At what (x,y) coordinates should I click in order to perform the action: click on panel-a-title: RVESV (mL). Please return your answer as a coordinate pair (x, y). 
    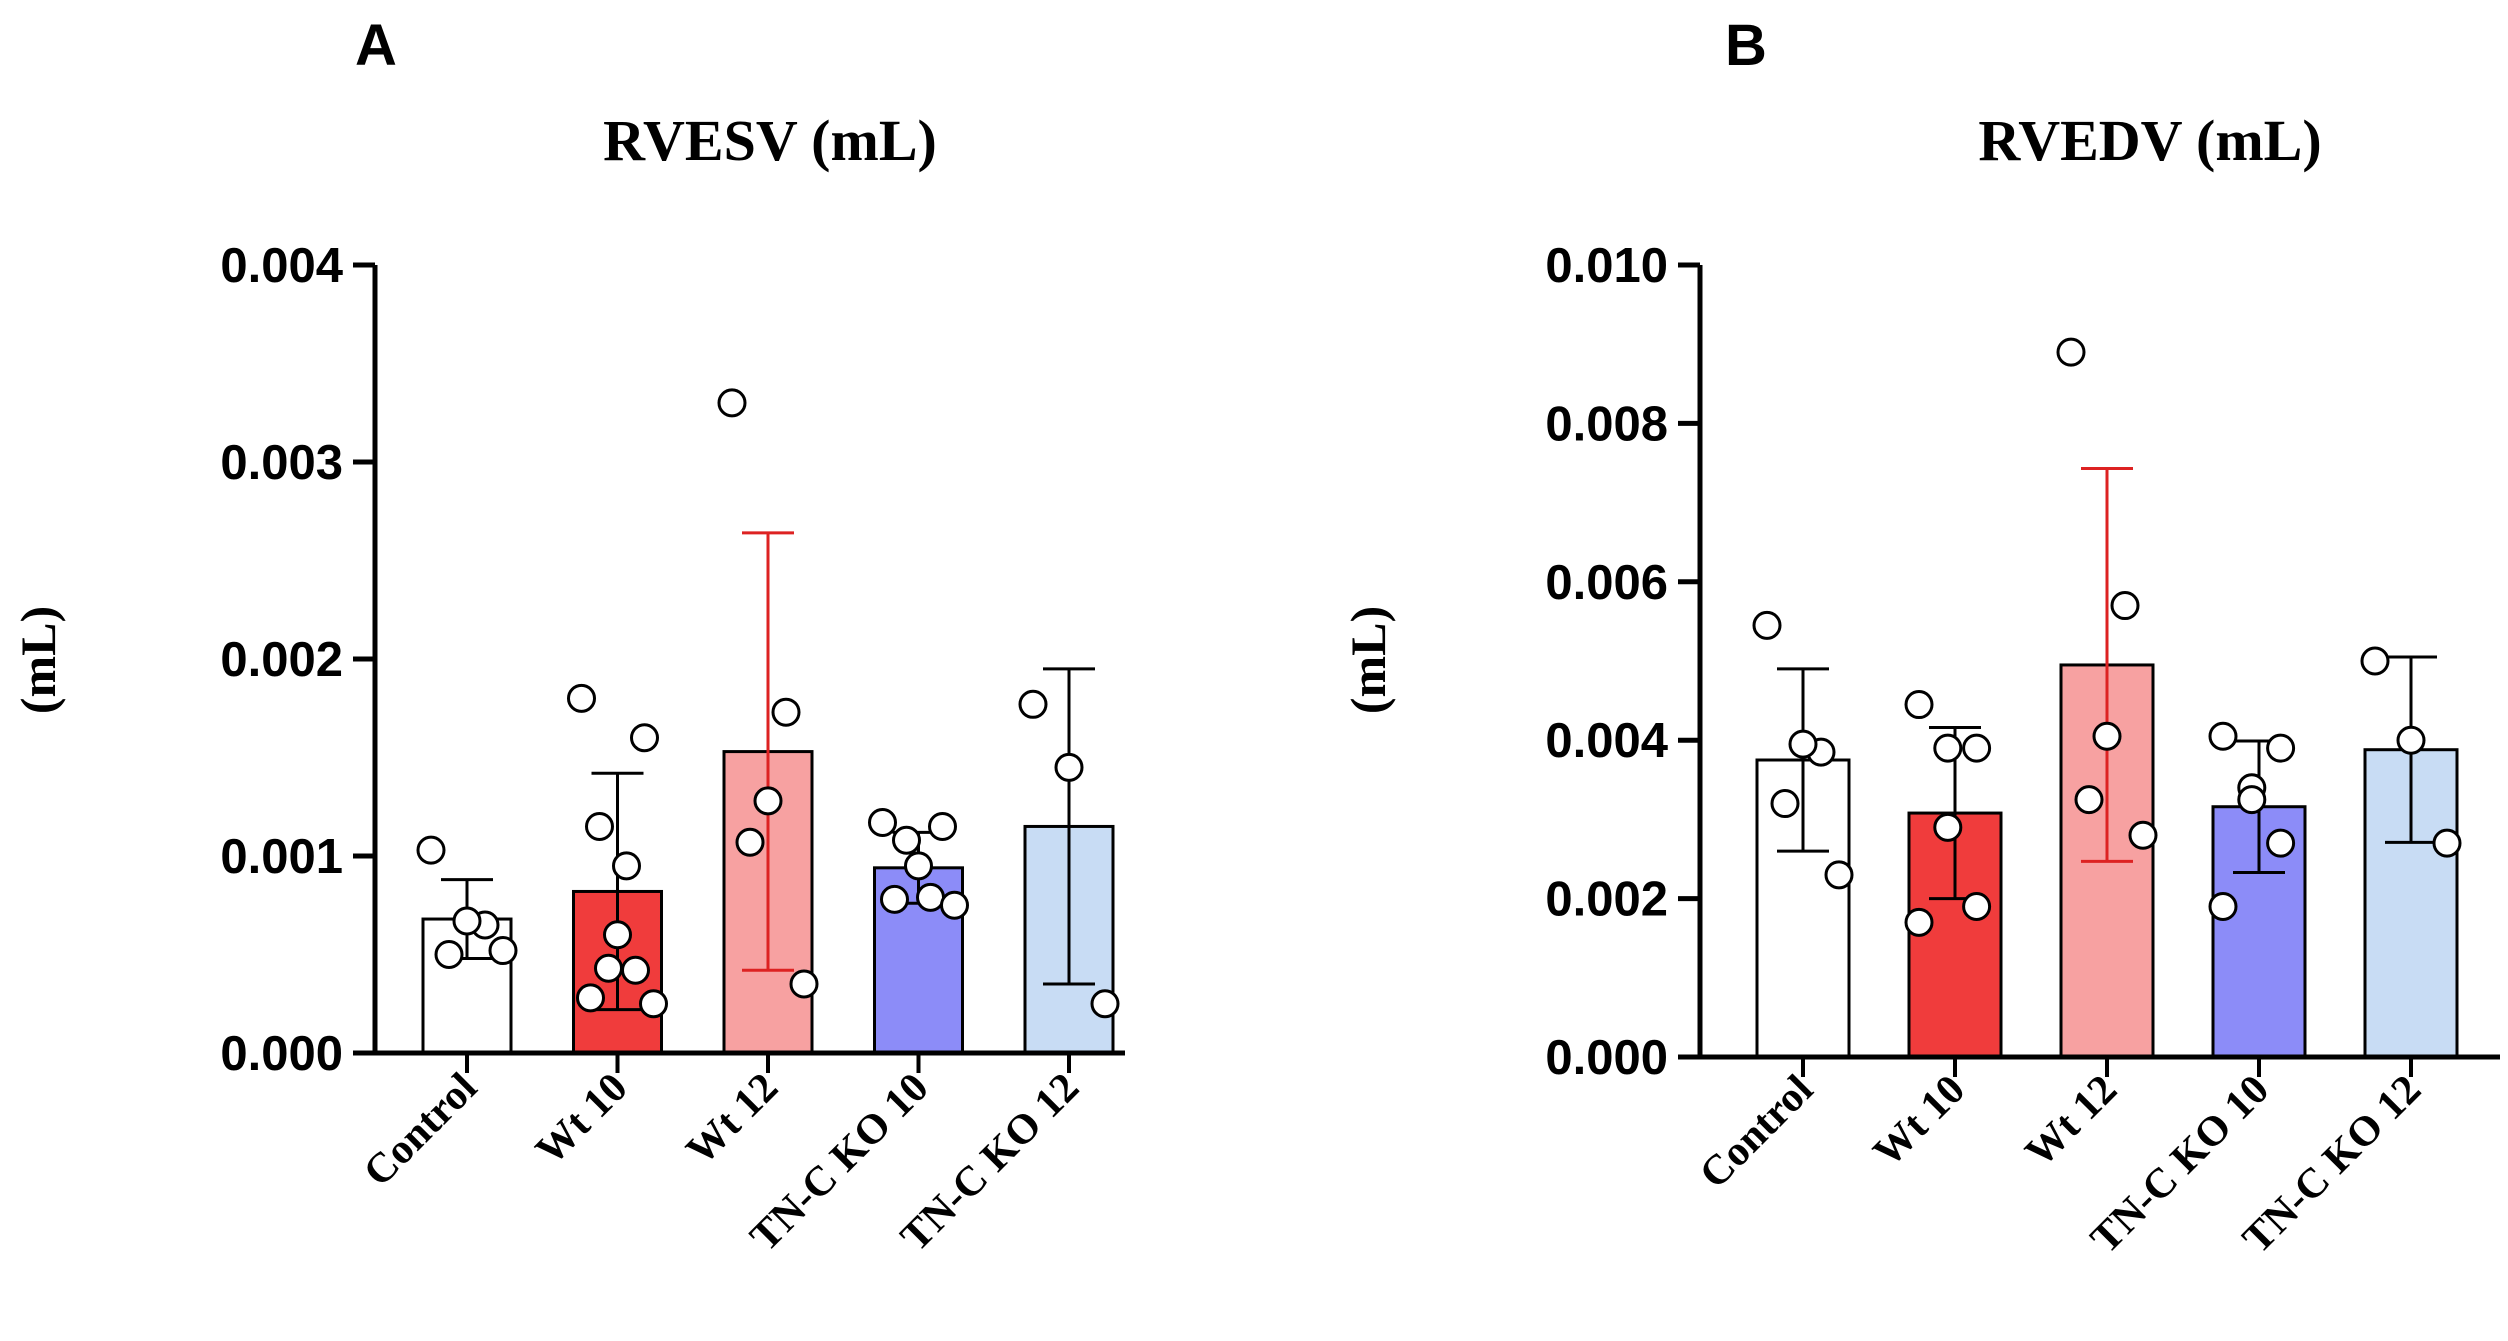
    Looking at the image, I should click on (770, 140).